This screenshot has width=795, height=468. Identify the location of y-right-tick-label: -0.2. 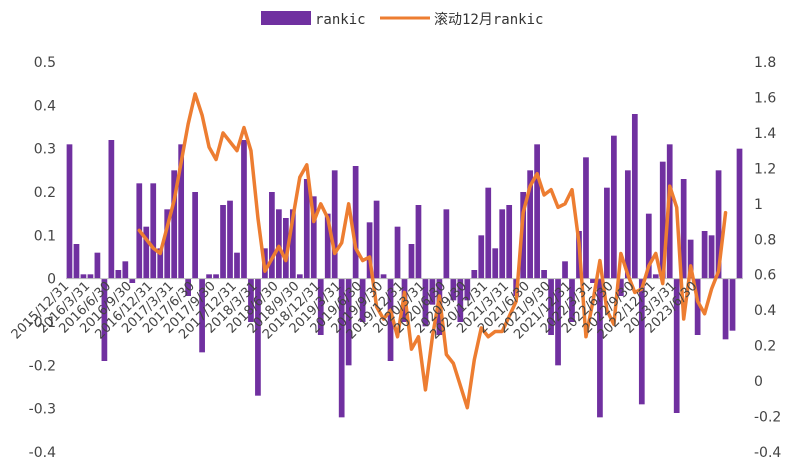
(767, 418).